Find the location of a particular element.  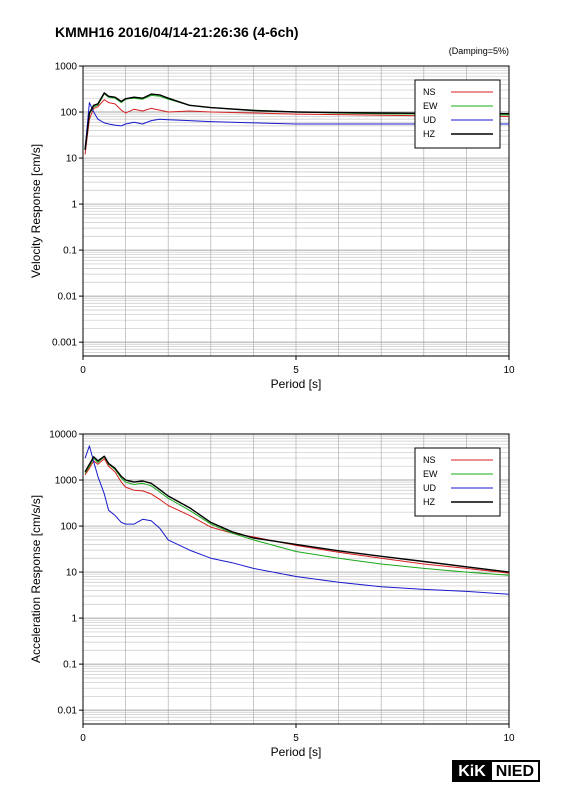

velocity-xtick-label: 10 is located at coordinates (509, 370).